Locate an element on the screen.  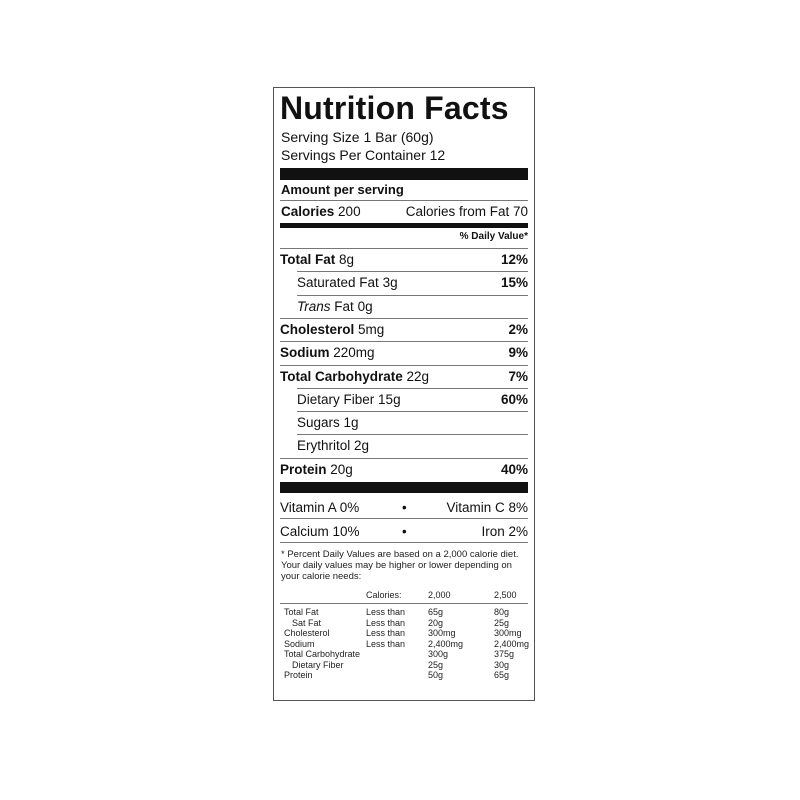
dv-table-cell: Cholesterol is located at coordinates (307, 633).